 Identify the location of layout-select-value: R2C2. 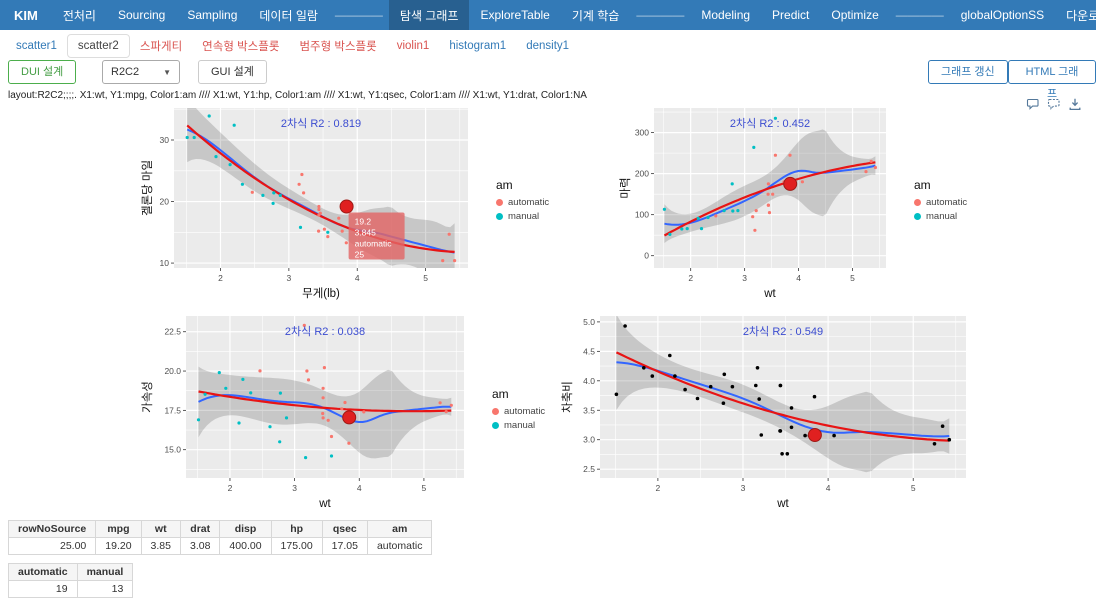
(125, 72).